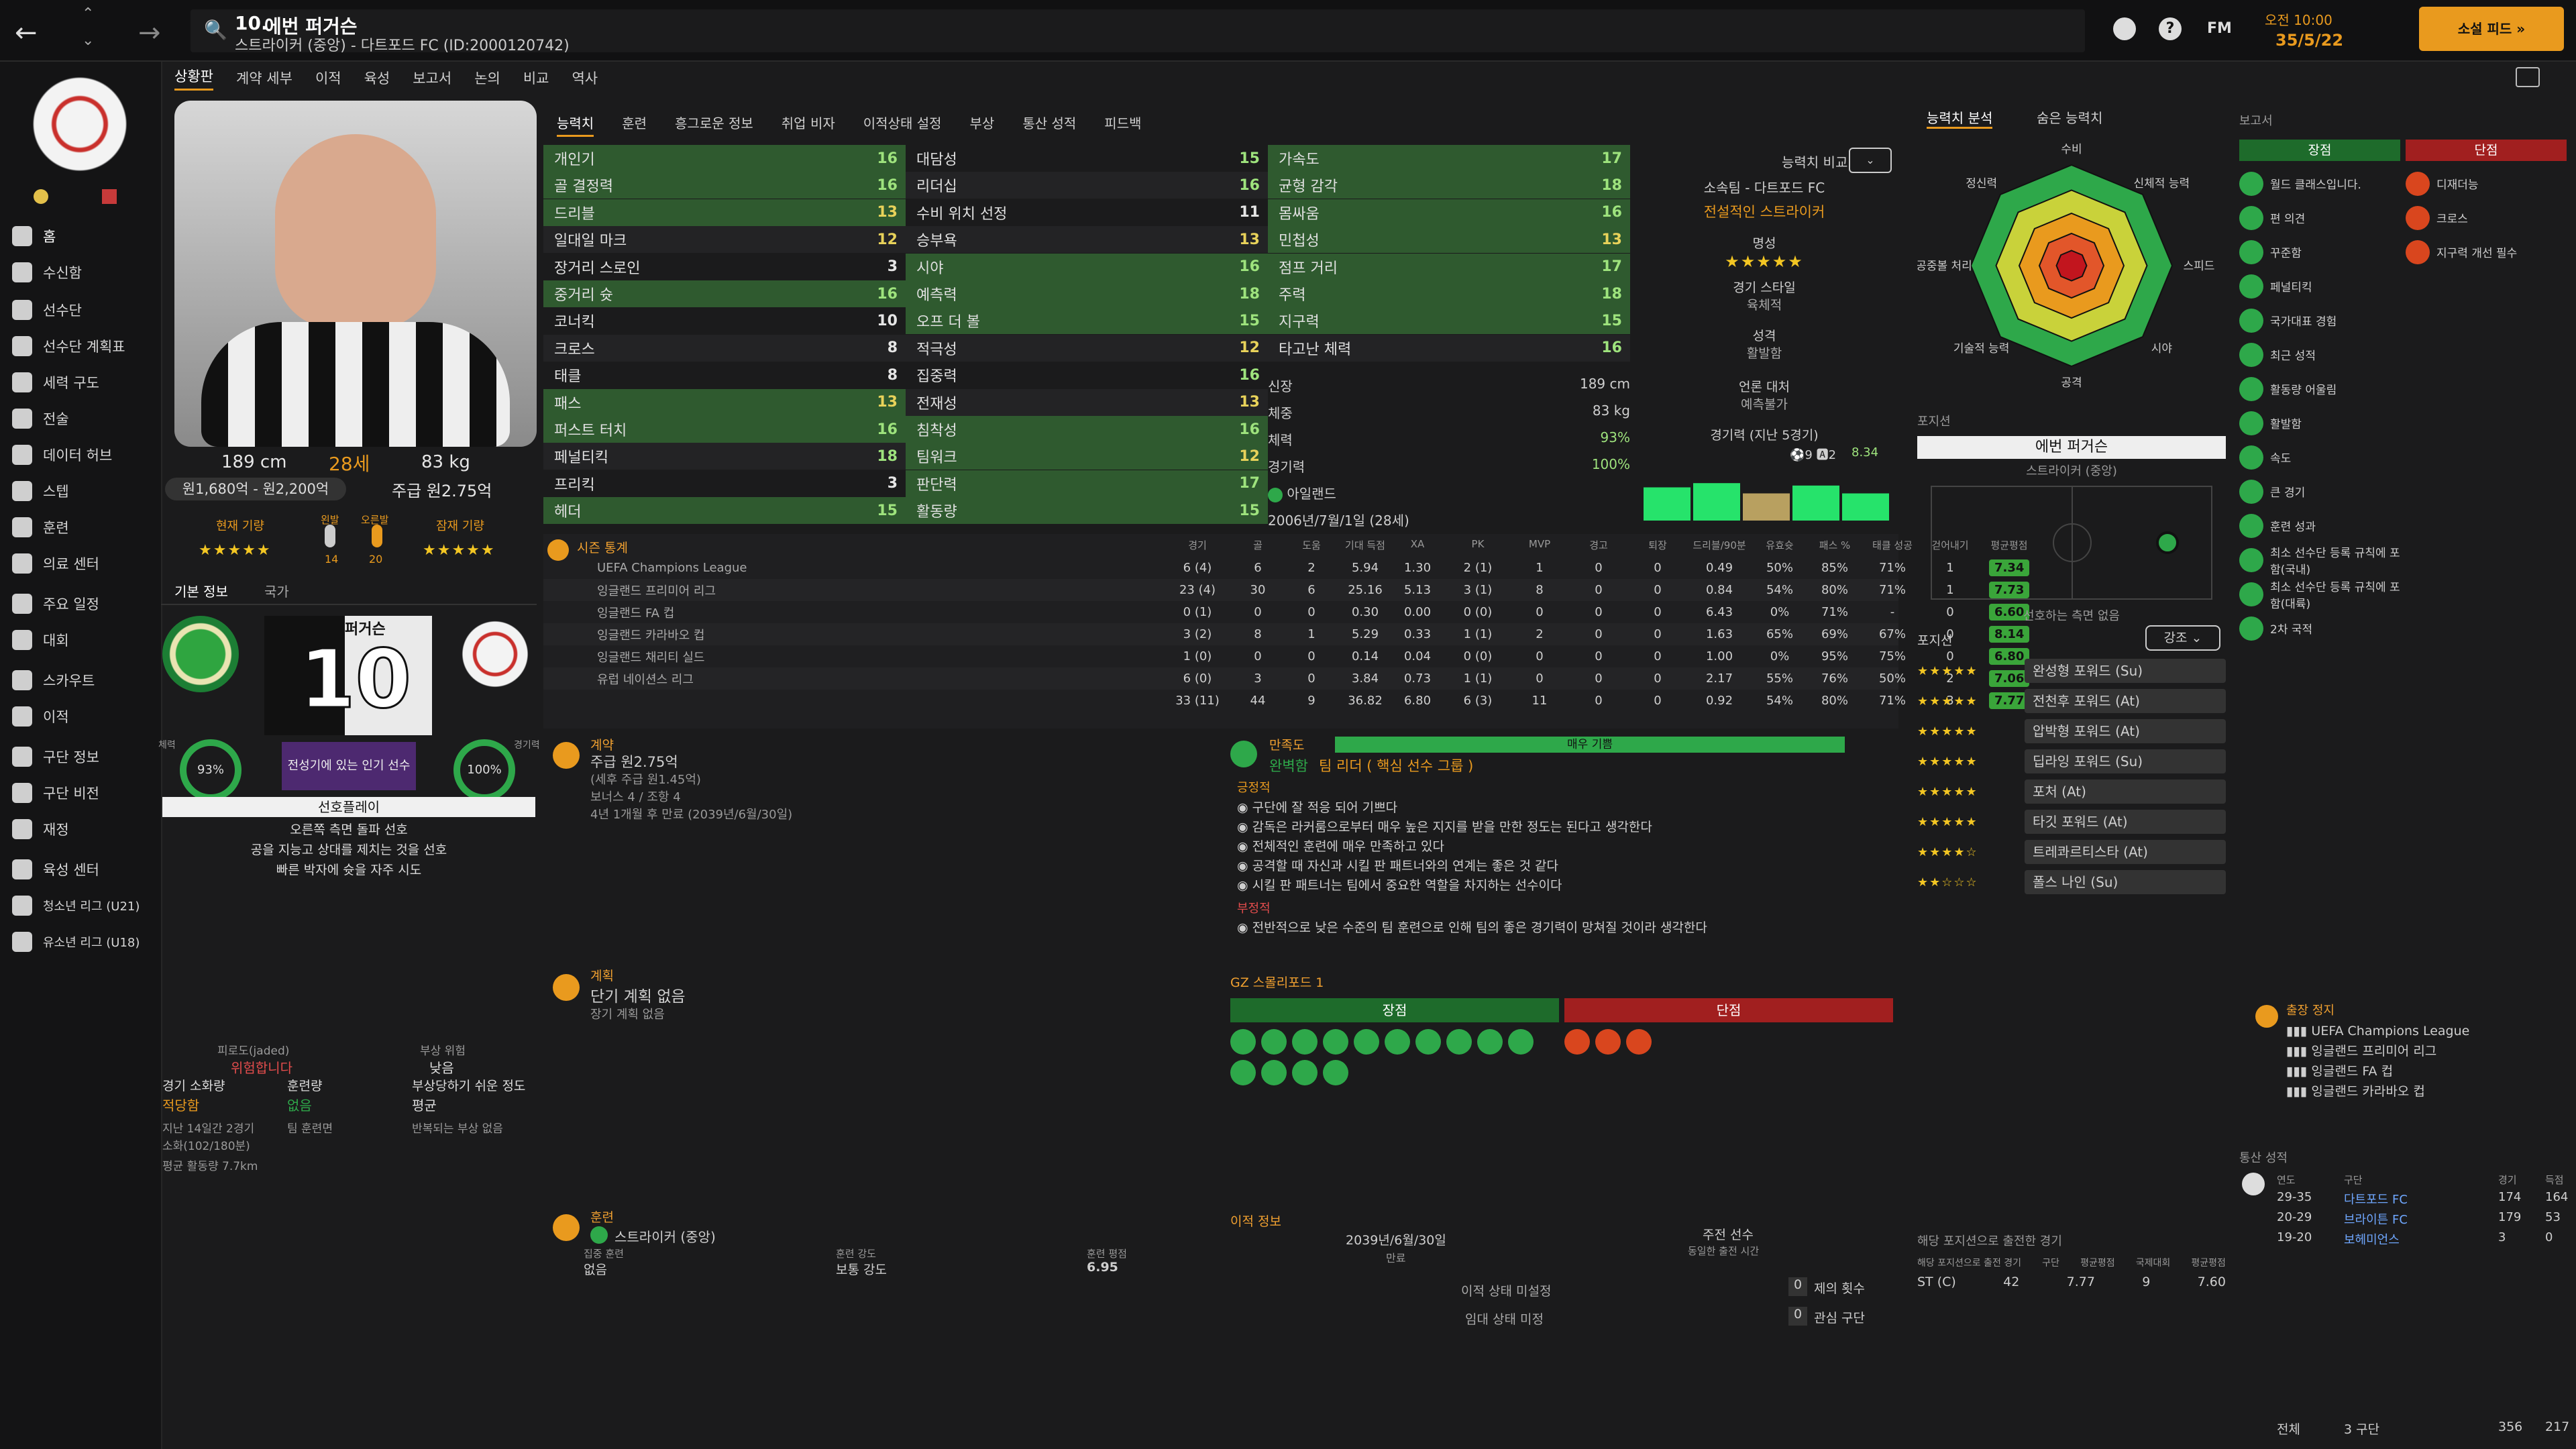 This screenshot has height=1449, width=2576. I want to click on menu-overview: 상황판, so click(193, 78).